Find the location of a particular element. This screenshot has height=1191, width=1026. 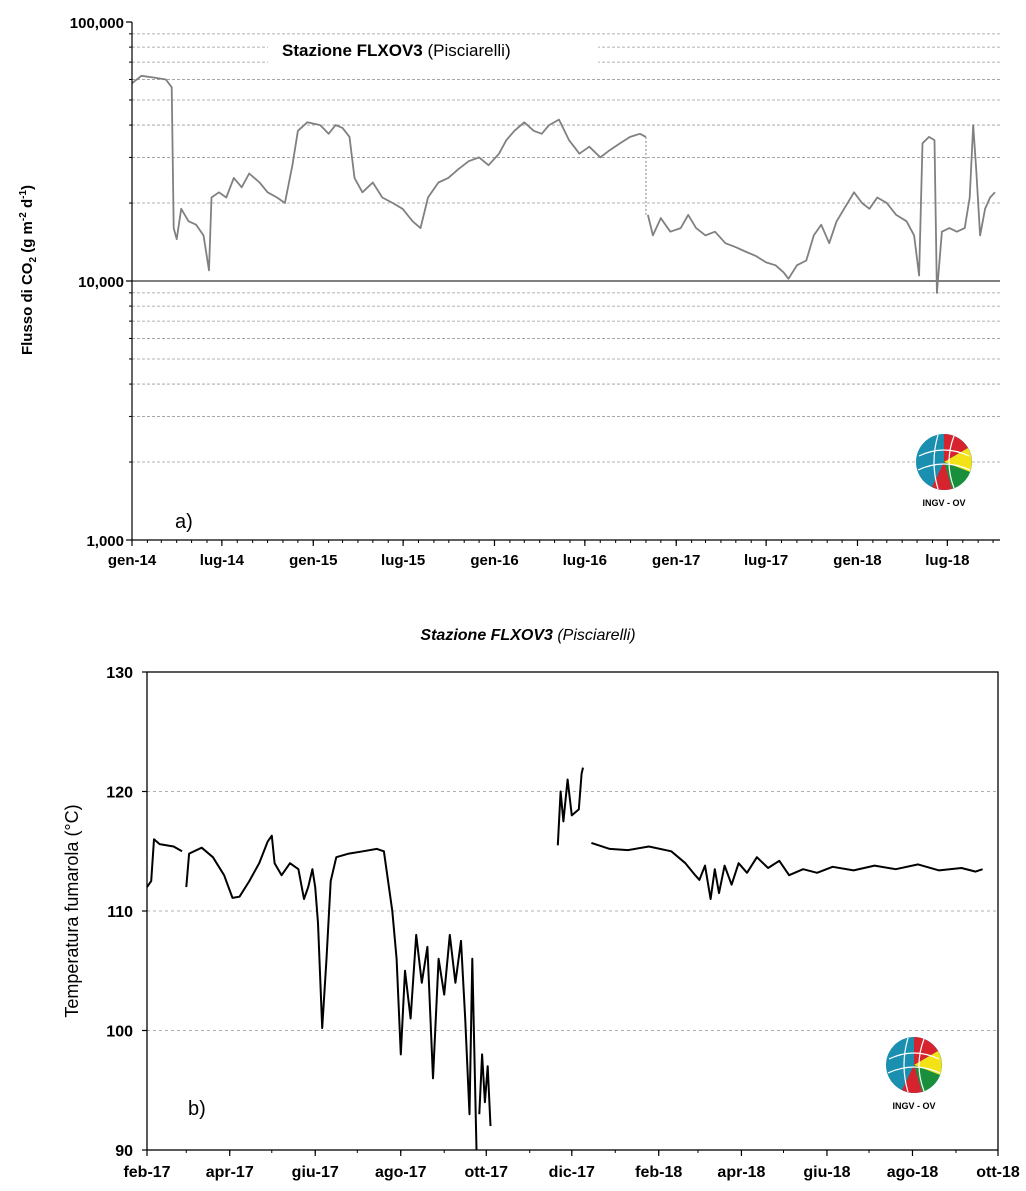

chart-b-x-tick-label: apr-17 is located at coordinates (230, 1172).